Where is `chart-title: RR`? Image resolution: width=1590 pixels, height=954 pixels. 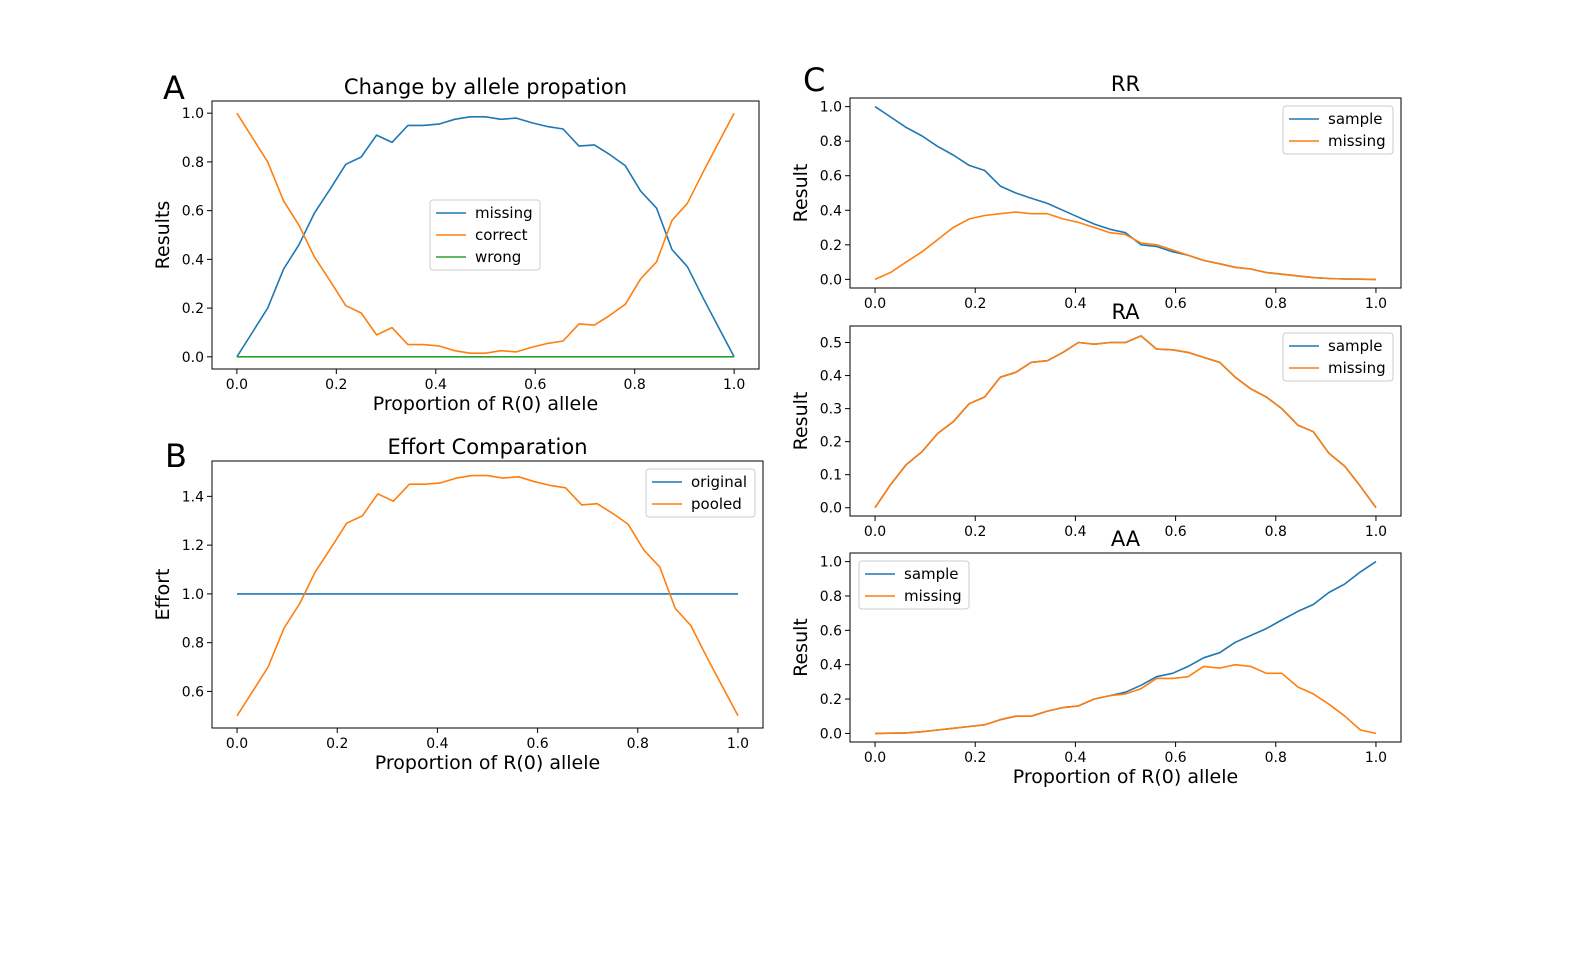
chart-title: RR is located at coordinates (1125, 84).